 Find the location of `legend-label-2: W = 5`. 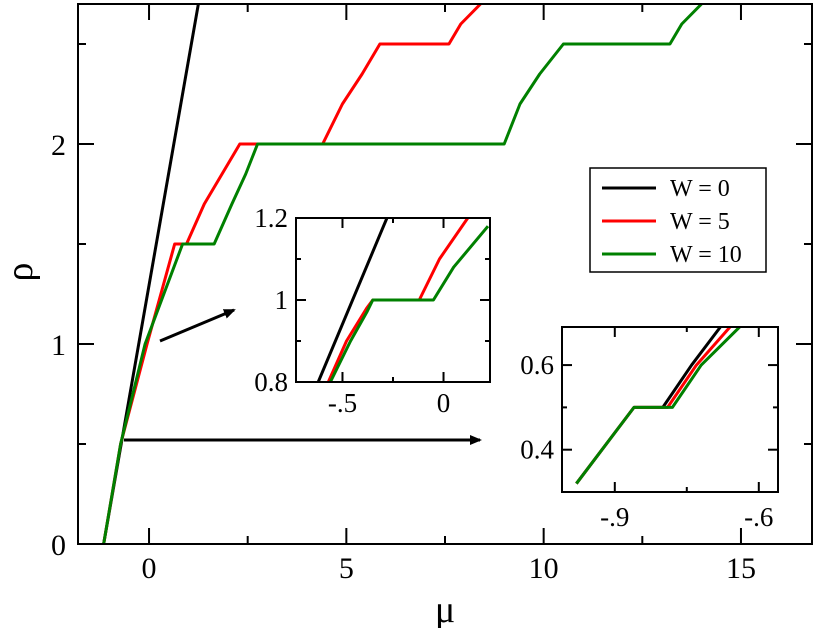

legend-label-2: W = 5 is located at coordinates (700, 222).